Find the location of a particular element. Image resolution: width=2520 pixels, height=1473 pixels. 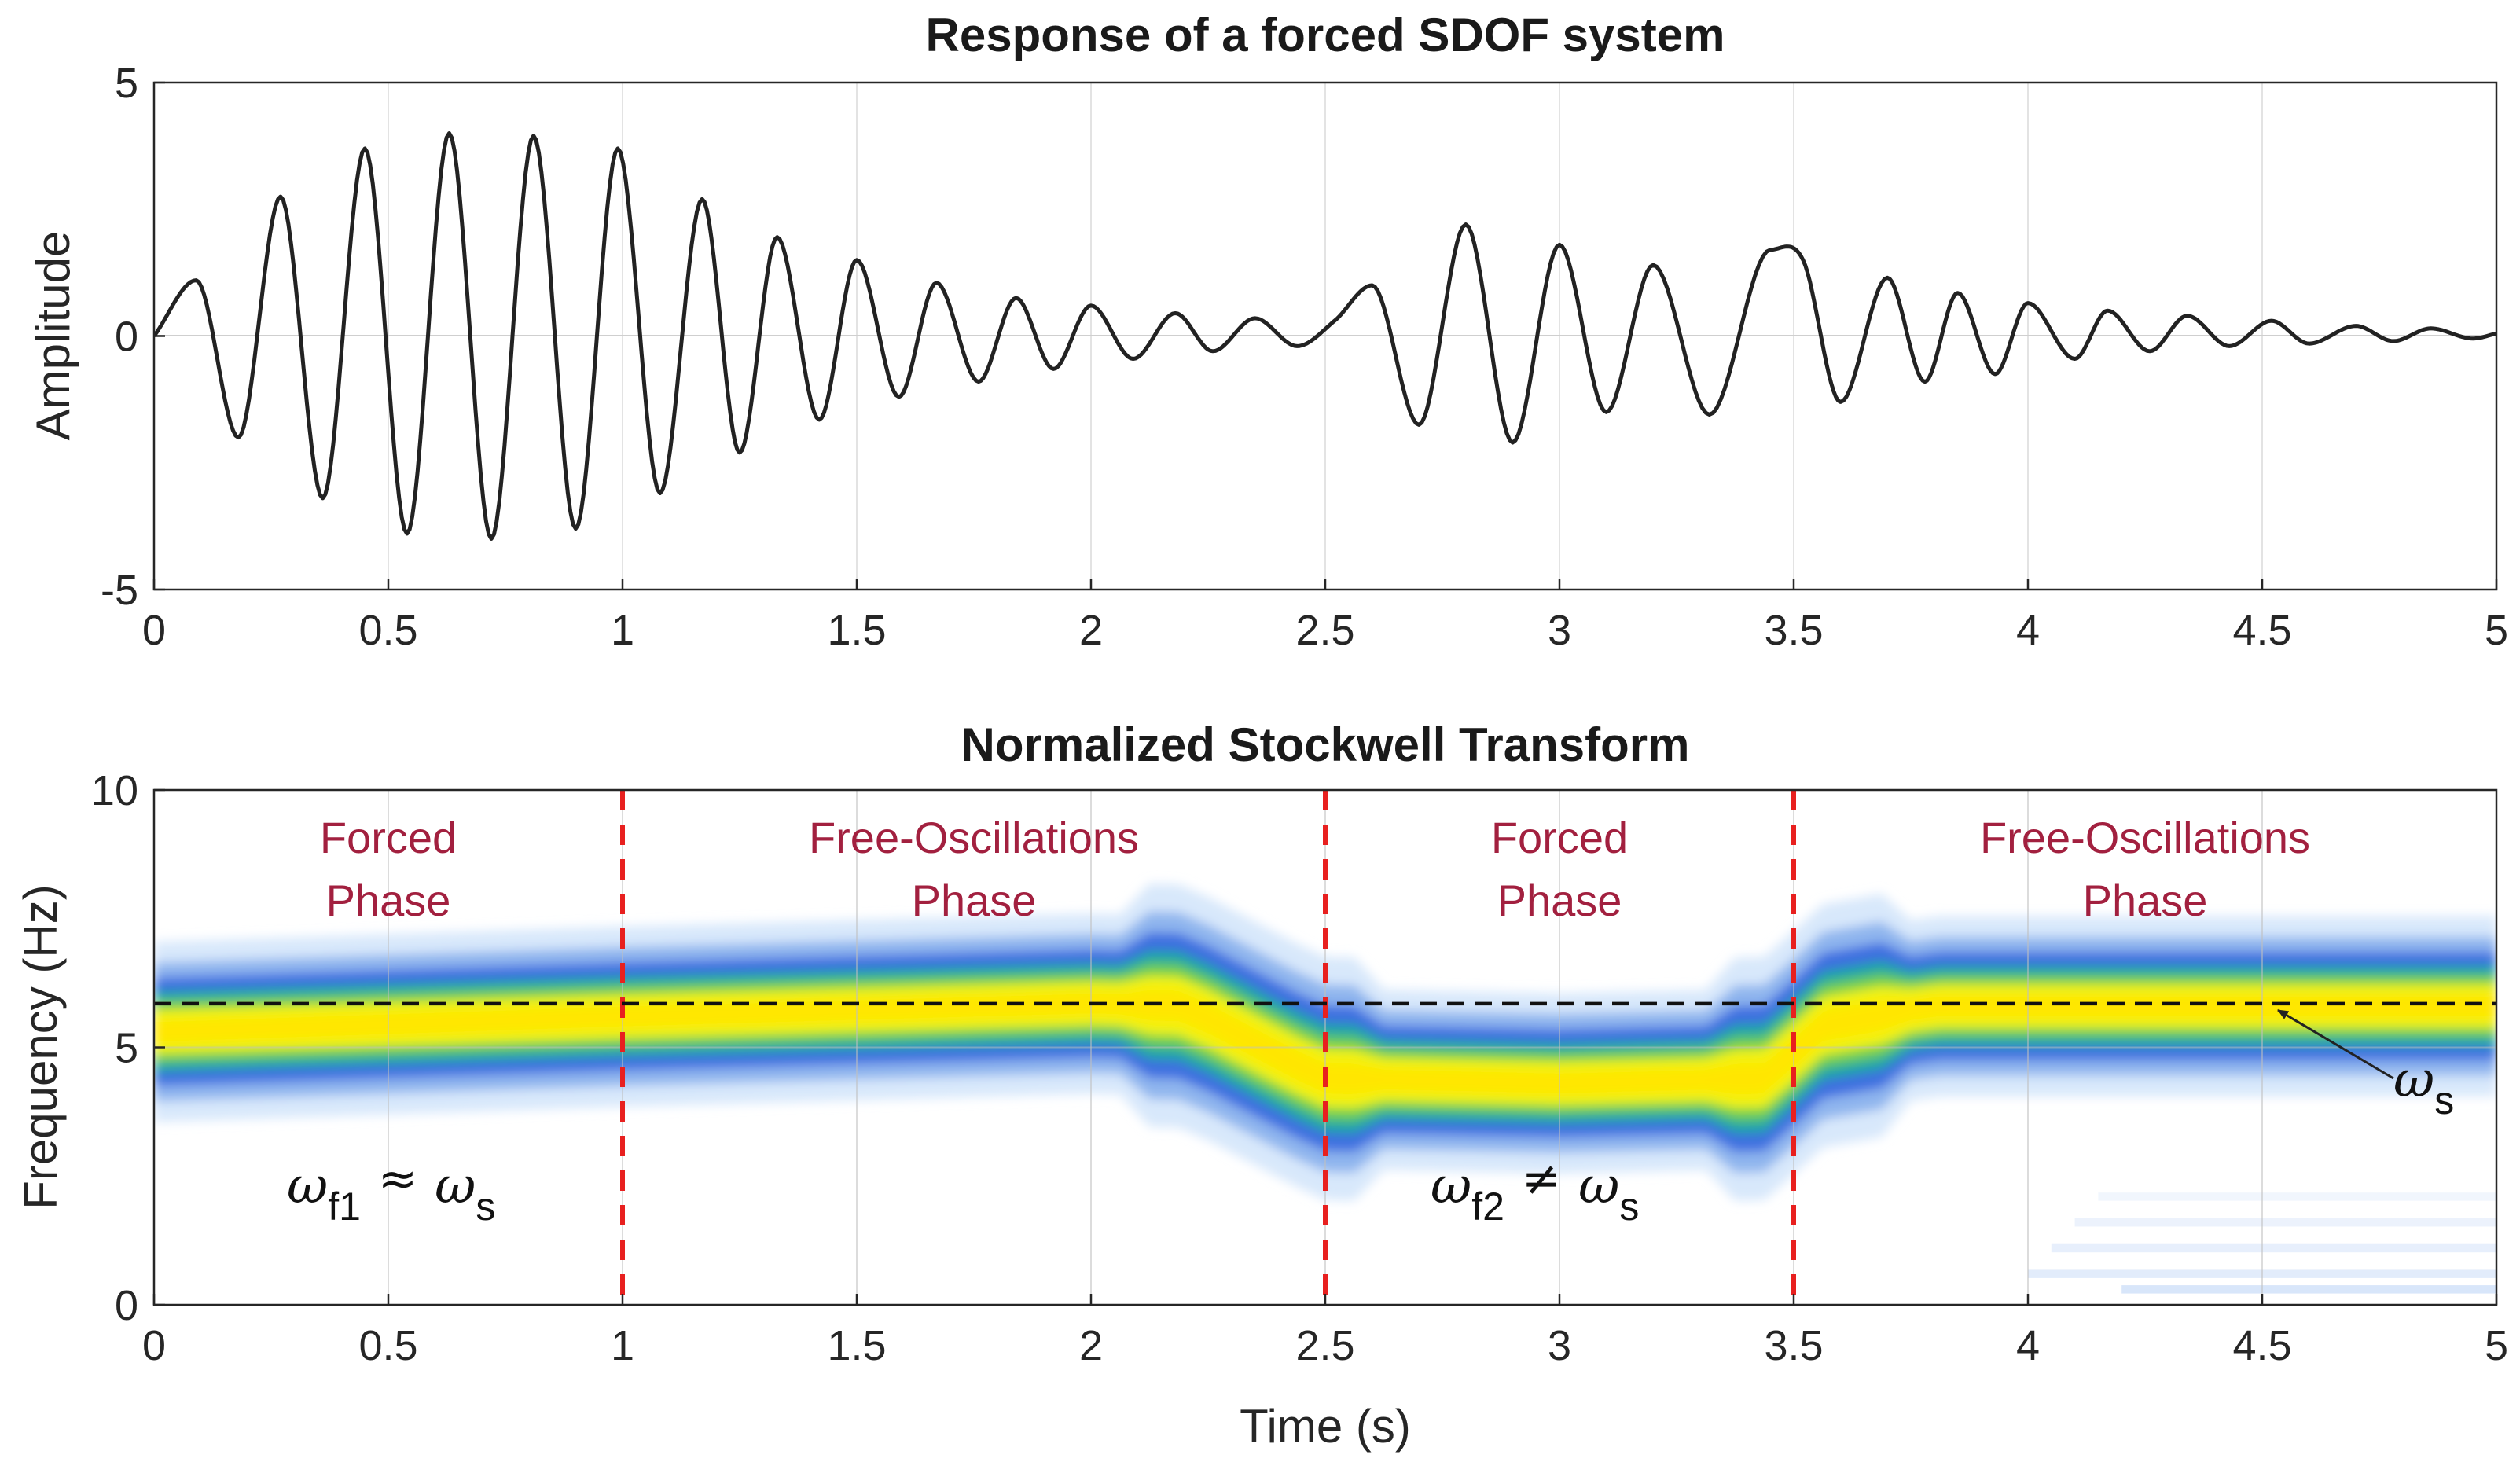

chart1-x-tick-label: 2.5 is located at coordinates (1324, 631).